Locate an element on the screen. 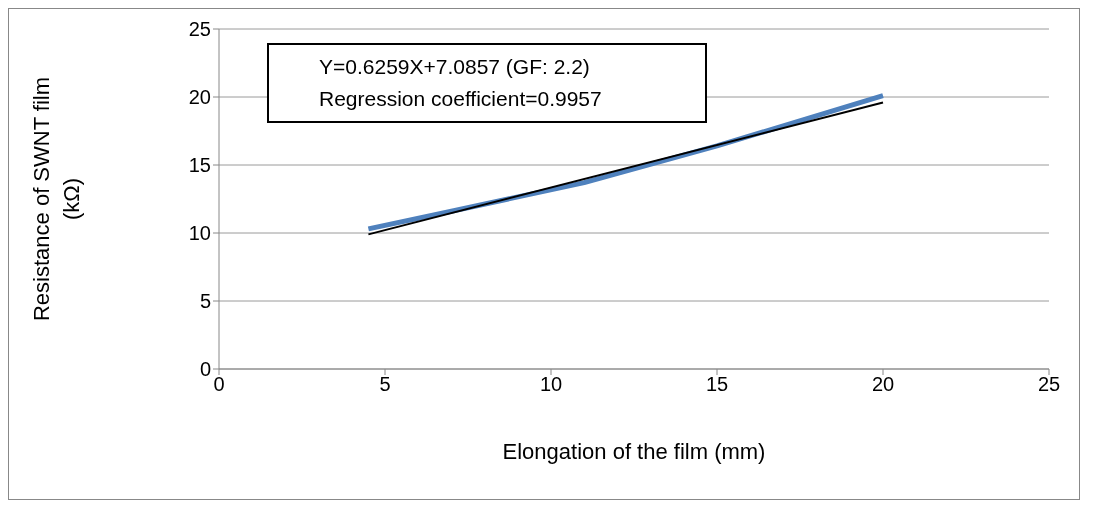 This screenshot has height=516, width=1098. x-tick-label: 15 is located at coordinates (717, 384).